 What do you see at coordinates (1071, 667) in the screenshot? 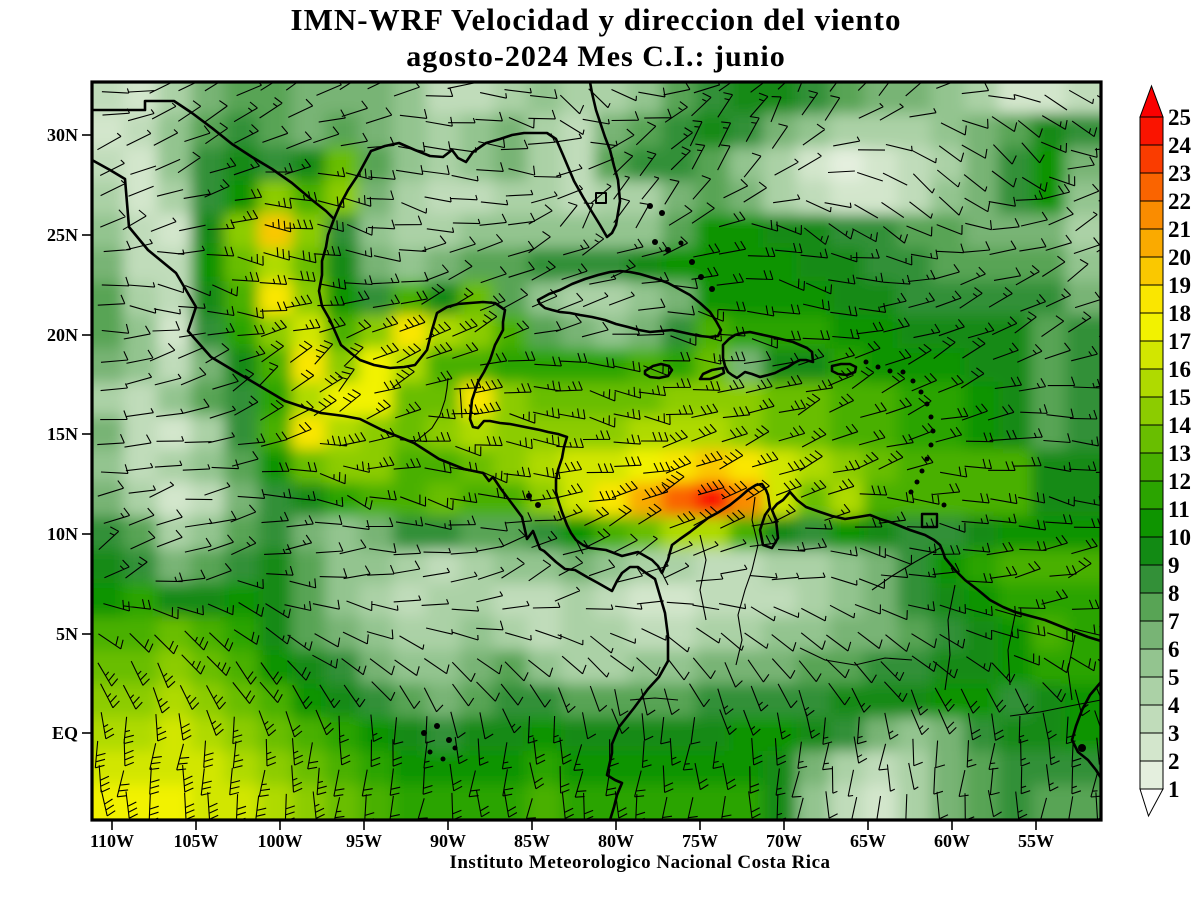
I see `border-line` at bounding box center [1071, 667].